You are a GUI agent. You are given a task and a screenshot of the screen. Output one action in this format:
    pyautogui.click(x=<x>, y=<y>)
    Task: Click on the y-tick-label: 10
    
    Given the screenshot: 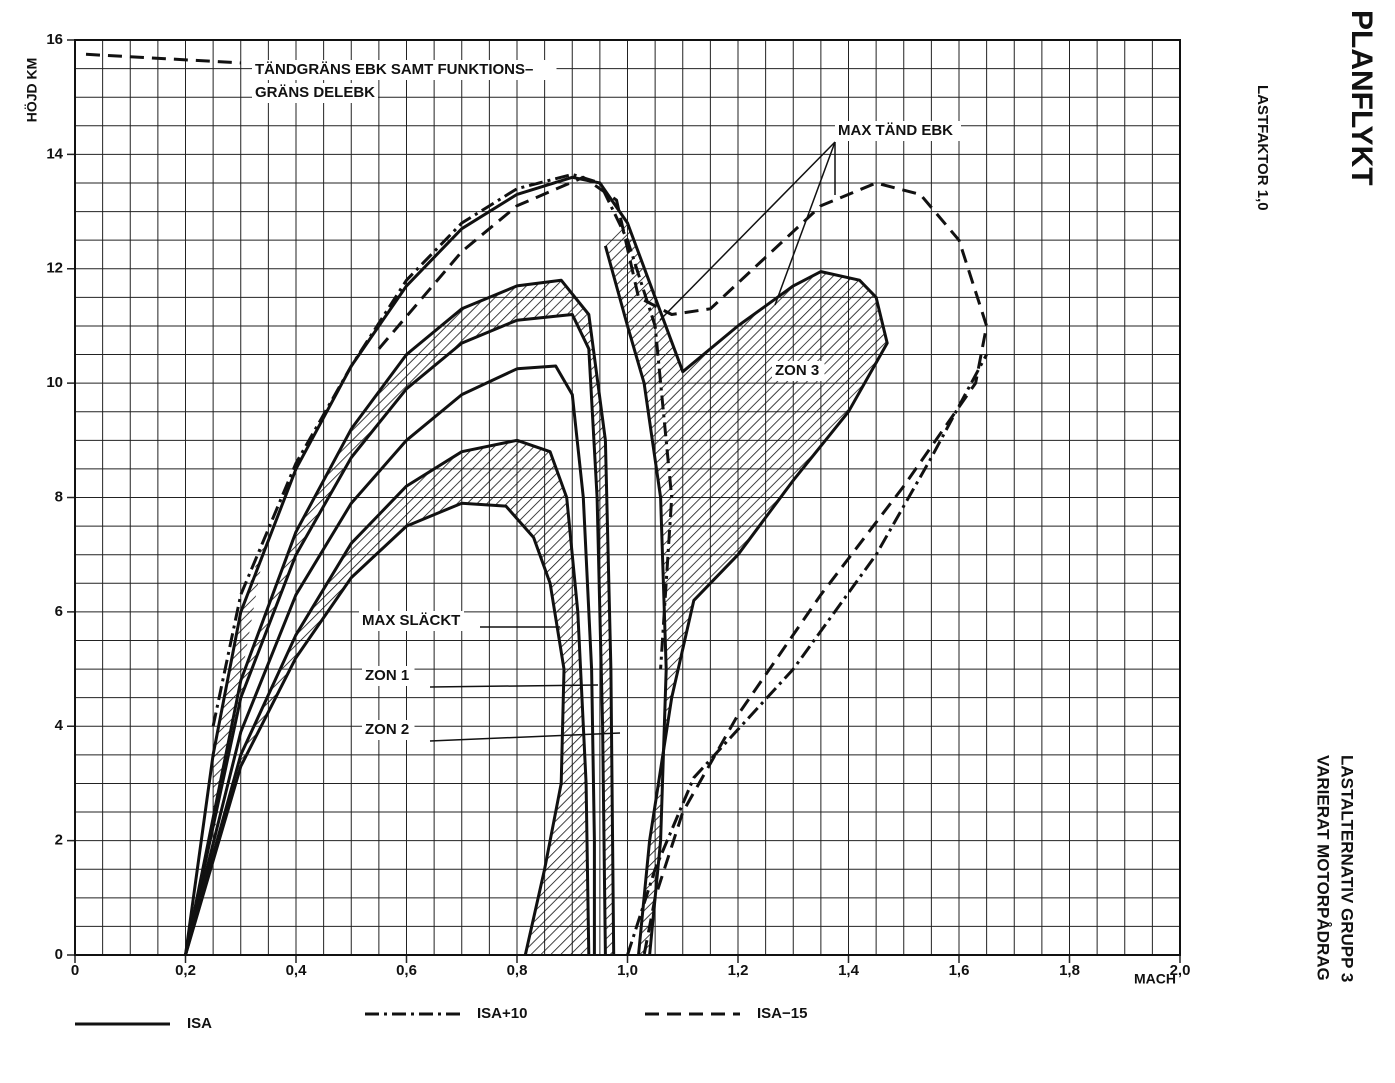 What is the action you would take?
    pyautogui.click(x=54, y=382)
    